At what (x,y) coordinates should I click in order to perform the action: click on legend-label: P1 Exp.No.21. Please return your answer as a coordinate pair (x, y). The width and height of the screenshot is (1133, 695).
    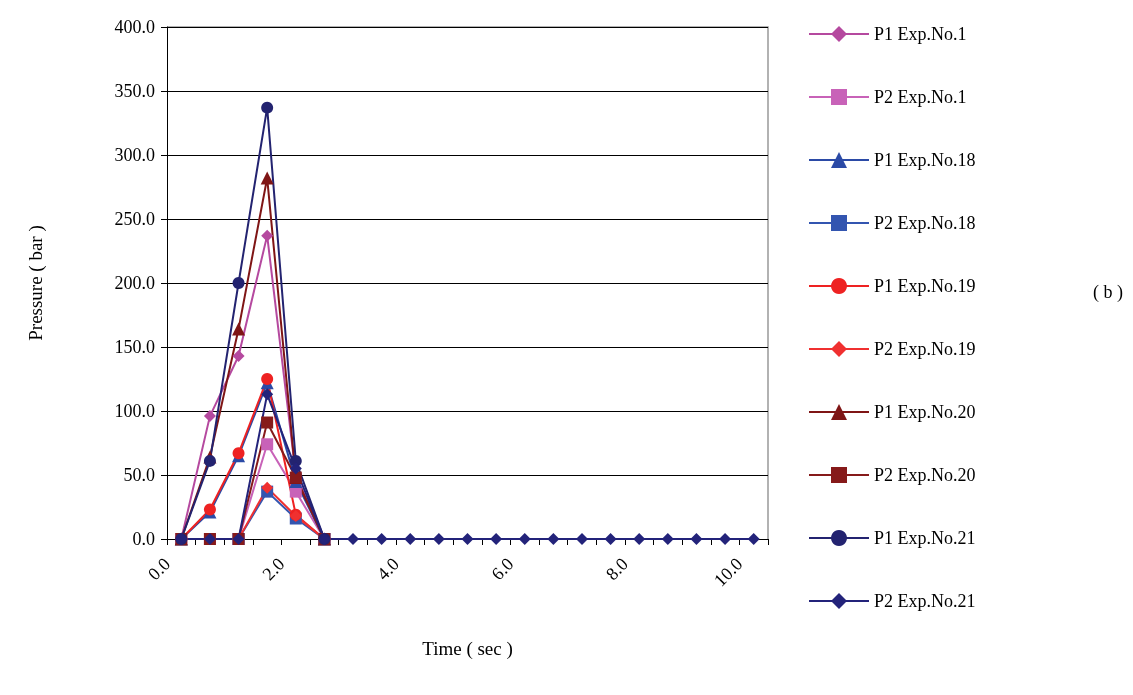
    Looking at the image, I should click on (925, 538).